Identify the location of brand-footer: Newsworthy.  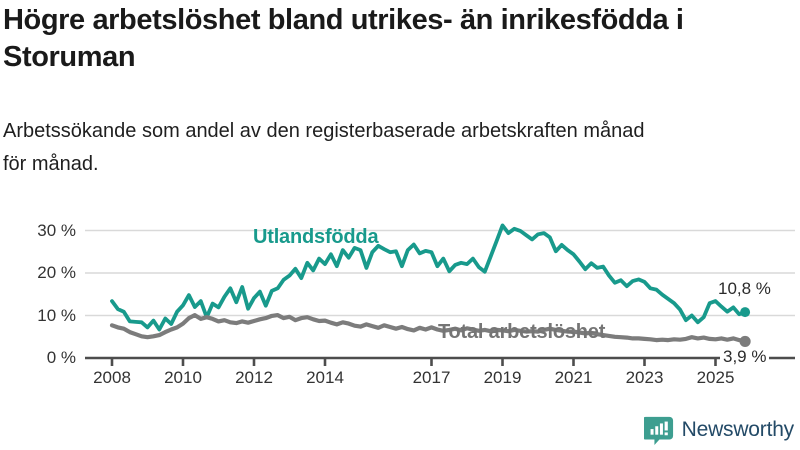
(719, 430).